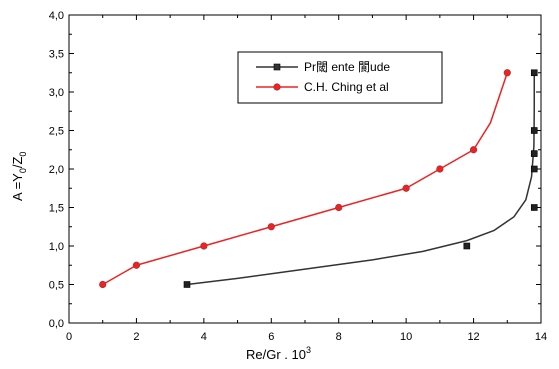  What do you see at coordinates (56, 324) in the screenshot?
I see `y-tick-label: 0,0` at bounding box center [56, 324].